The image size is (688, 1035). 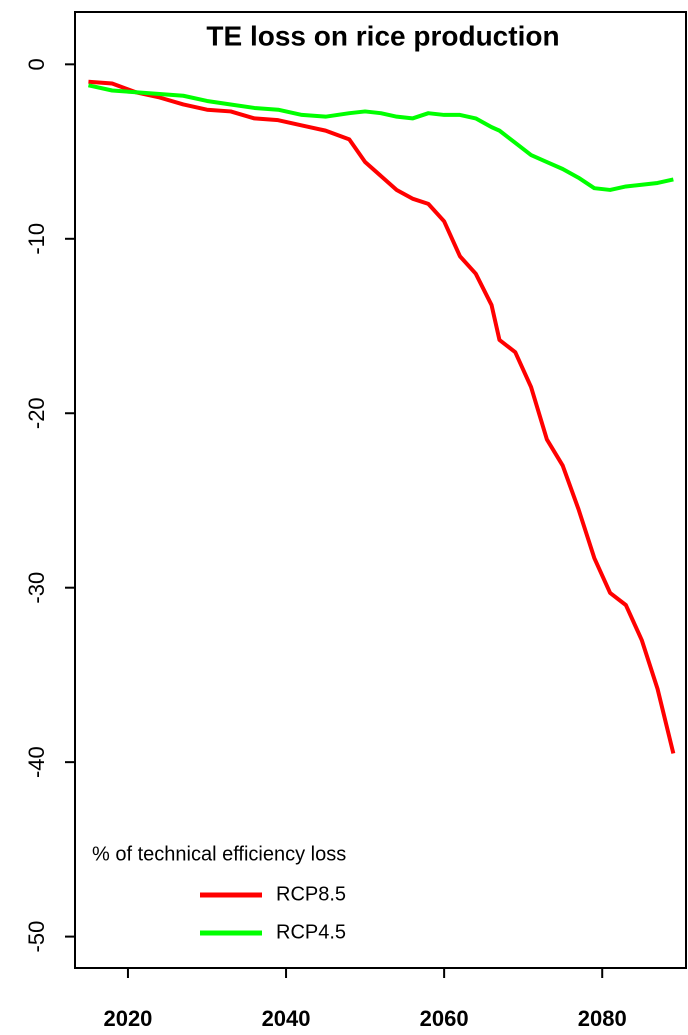 I want to click on legend-title: % of technical efficiency loss, so click(x=219, y=854).